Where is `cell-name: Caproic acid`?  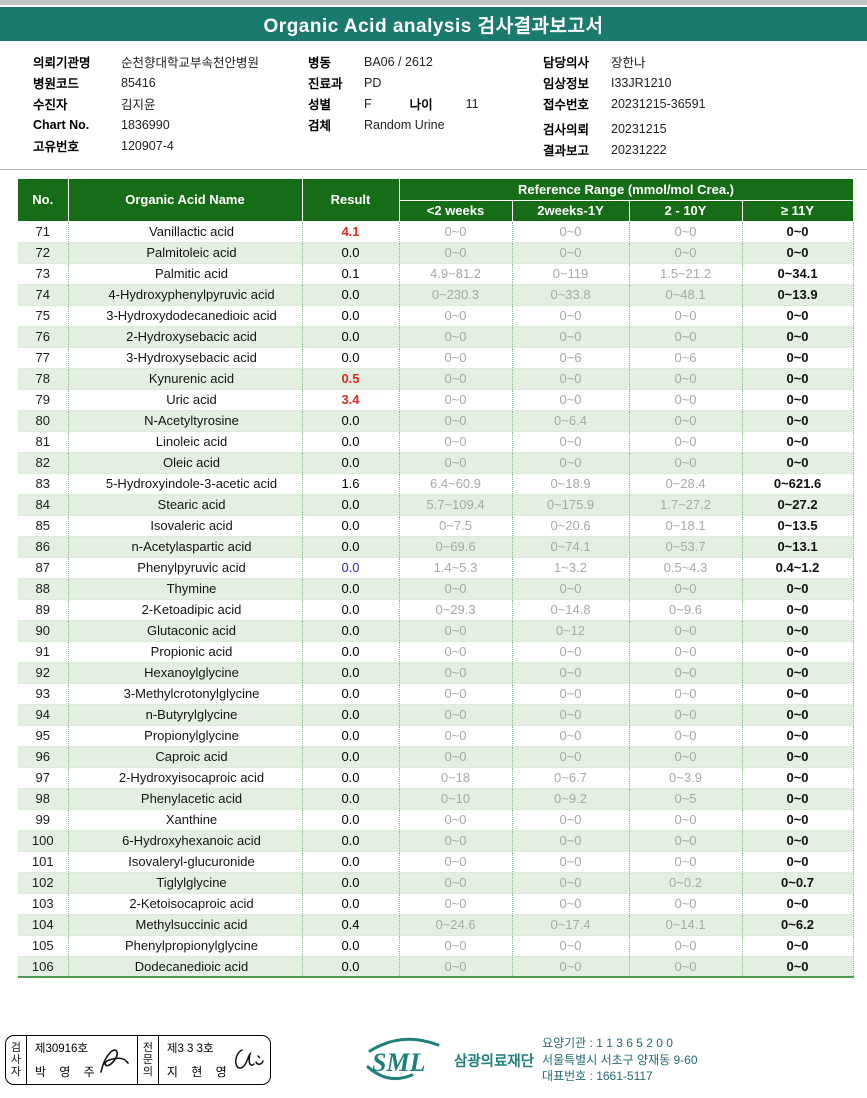 cell-name: Caproic acid is located at coordinates (184, 756).